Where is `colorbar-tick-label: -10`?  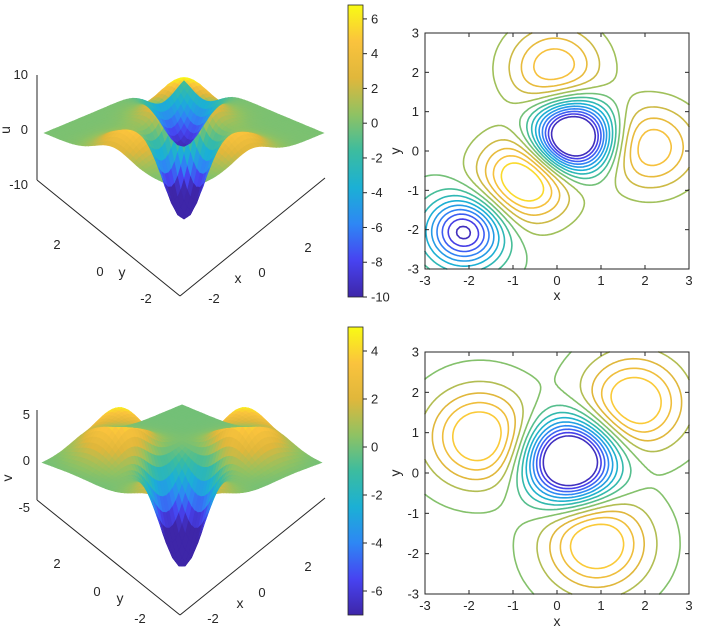
colorbar-tick-label: -10 is located at coordinates (380, 297).